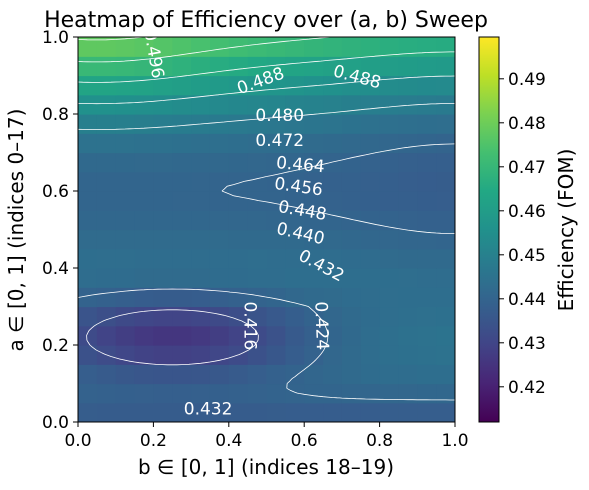  I want to click on colorbar, so click(489, 229).